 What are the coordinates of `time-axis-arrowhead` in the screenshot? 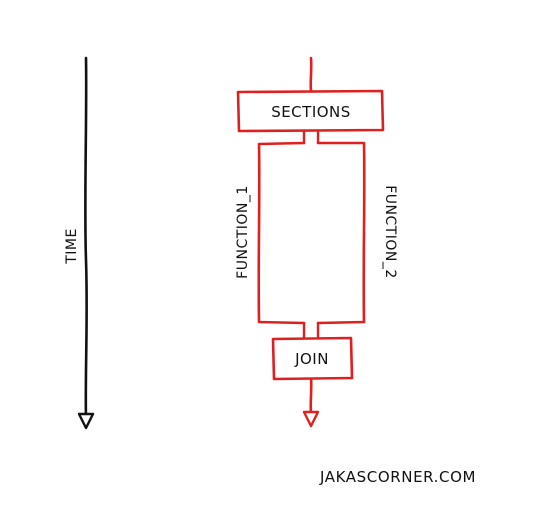 It's located at (86, 421).